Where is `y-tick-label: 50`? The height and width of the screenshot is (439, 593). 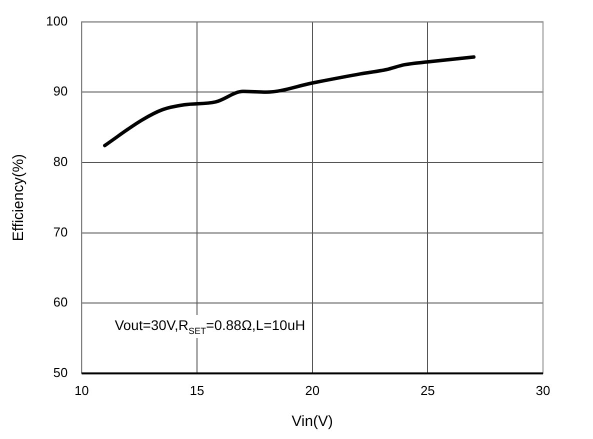 y-tick-label: 50 is located at coordinates (60, 372).